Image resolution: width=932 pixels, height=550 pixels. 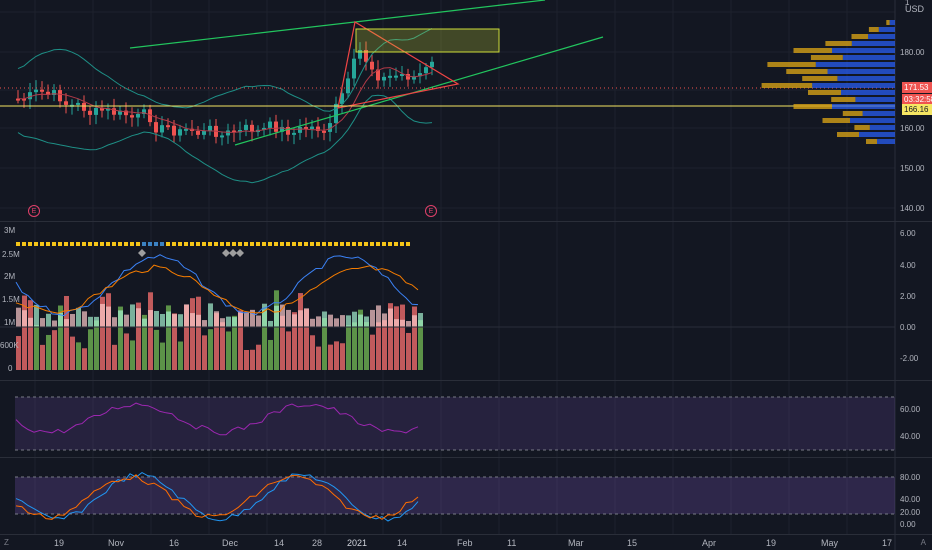 I want to click on osc-axis-6: 6.00, so click(x=908, y=233).